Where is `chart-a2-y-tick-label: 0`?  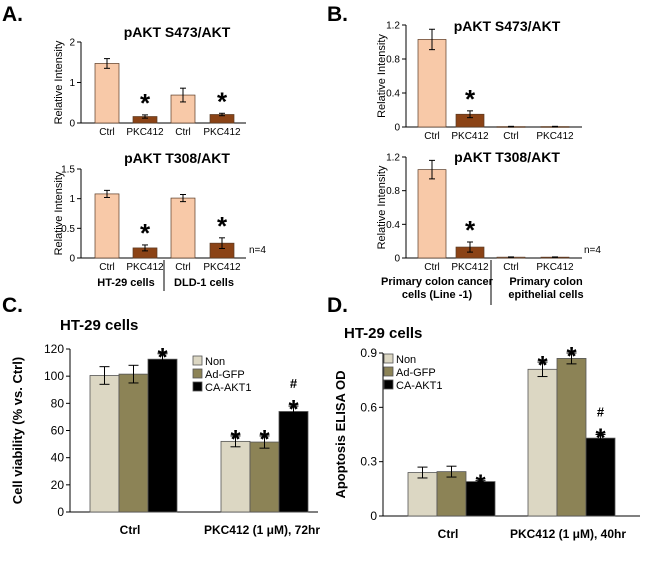
chart-a2-y-tick-label: 0 is located at coordinates (72, 259).